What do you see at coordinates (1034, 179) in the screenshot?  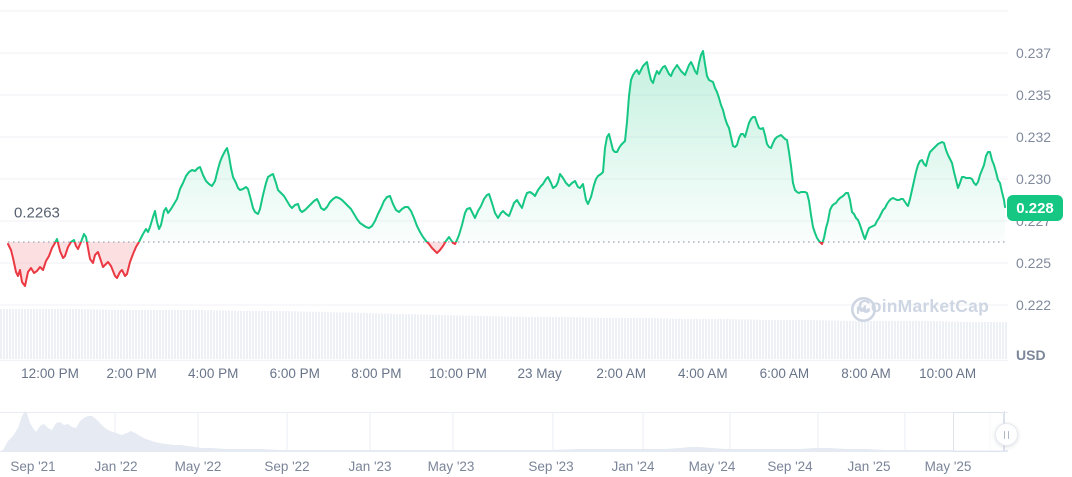 I see `y-axis-tick: 0.230` at bounding box center [1034, 179].